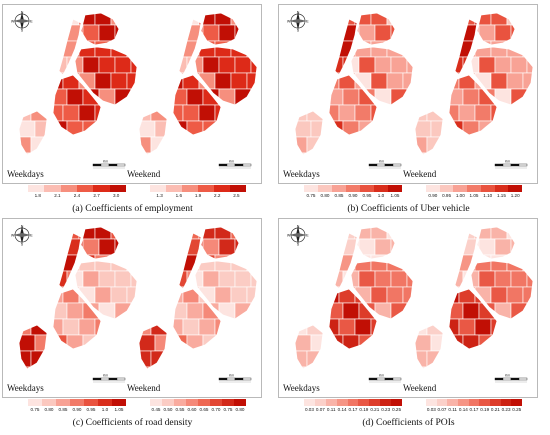 The height and width of the screenshot is (435, 550). What do you see at coordinates (353, 411) in the screenshot?
I see `weekdays-legend-ticks: 0.03 0.07 0.11 0.14 0.17 0.19 0.21 0.23 0.25` at bounding box center [353, 411].